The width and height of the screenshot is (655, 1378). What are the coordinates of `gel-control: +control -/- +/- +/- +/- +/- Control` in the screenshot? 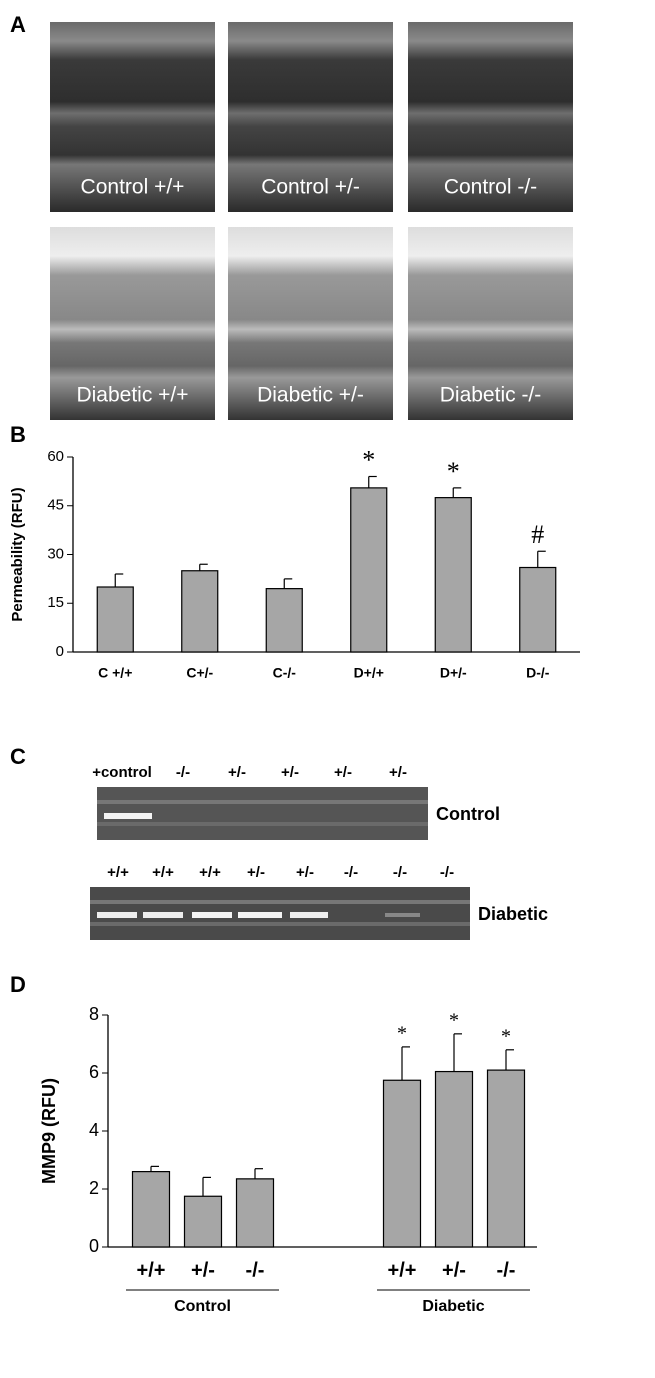 It's located at (296, 802).